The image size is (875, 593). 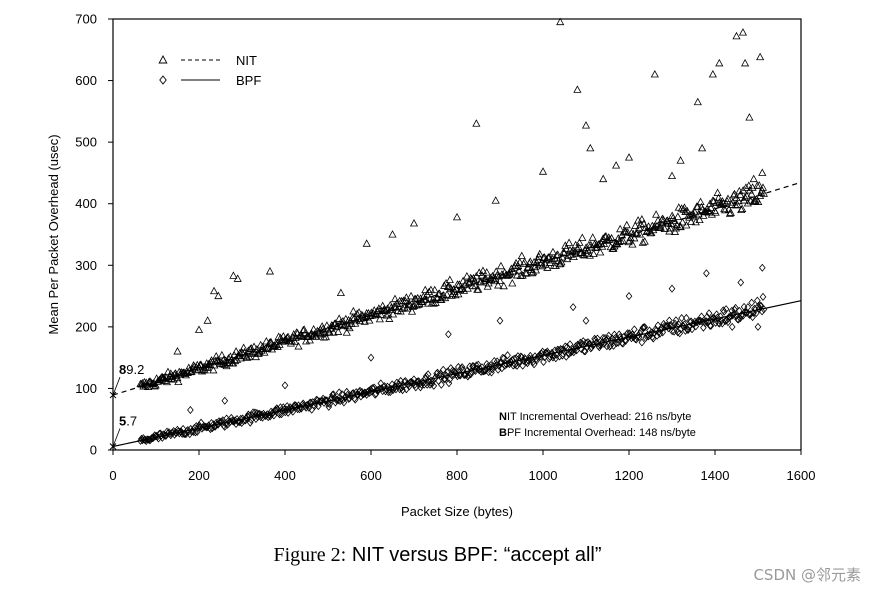 What do you see at coordinates (86, 326) in the screenshot?
I see `y-tick-label: 200` at bounding box center [86, 326].